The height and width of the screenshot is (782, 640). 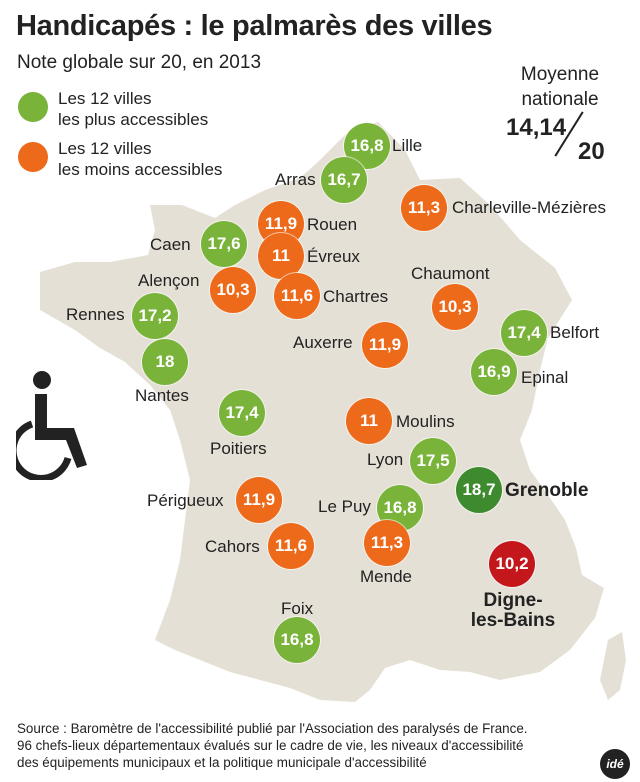 What do you see at coordinates (545, 377) in the screenshot?
I see `label-epinal: Epinal` at bounding box center [545, 377].